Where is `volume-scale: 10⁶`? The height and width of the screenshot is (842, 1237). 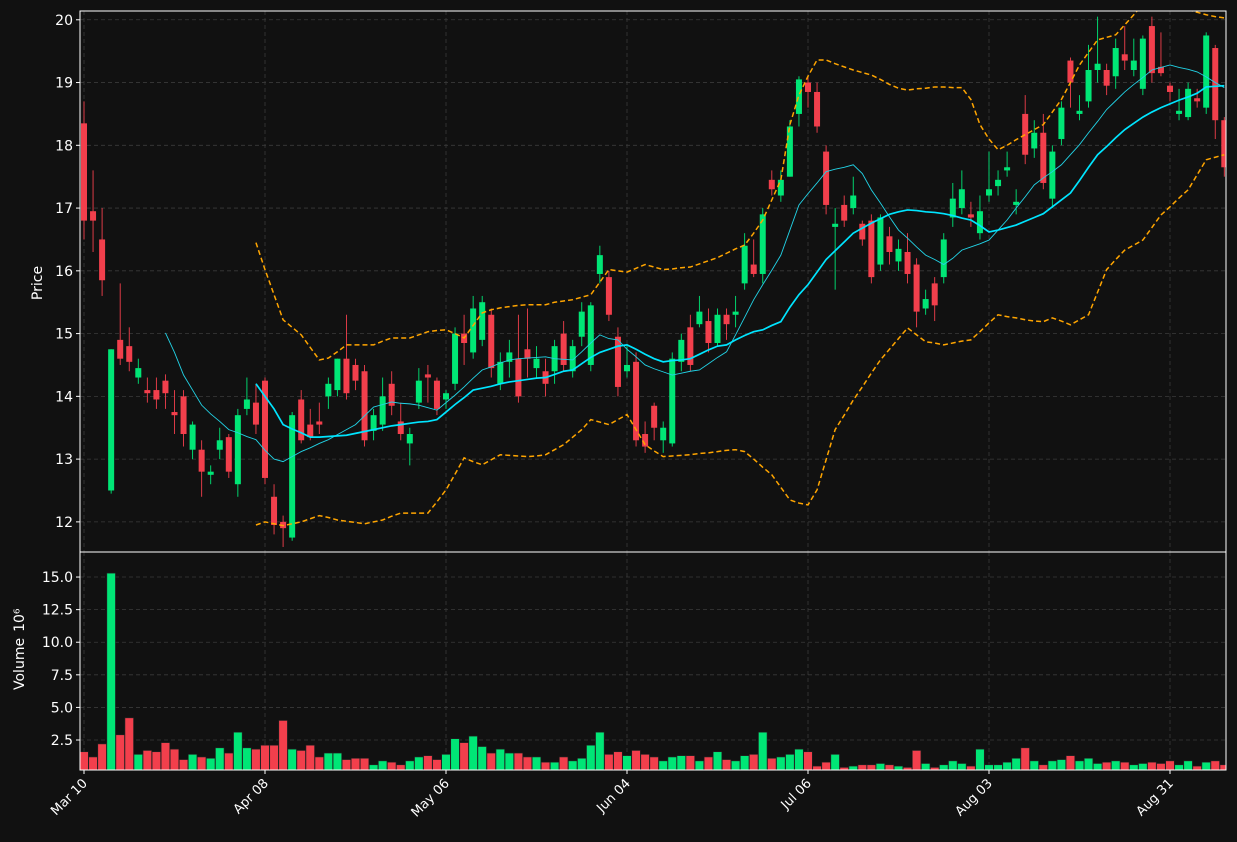 volume-scale: 10⁶ is located at coordinates (20, 620).